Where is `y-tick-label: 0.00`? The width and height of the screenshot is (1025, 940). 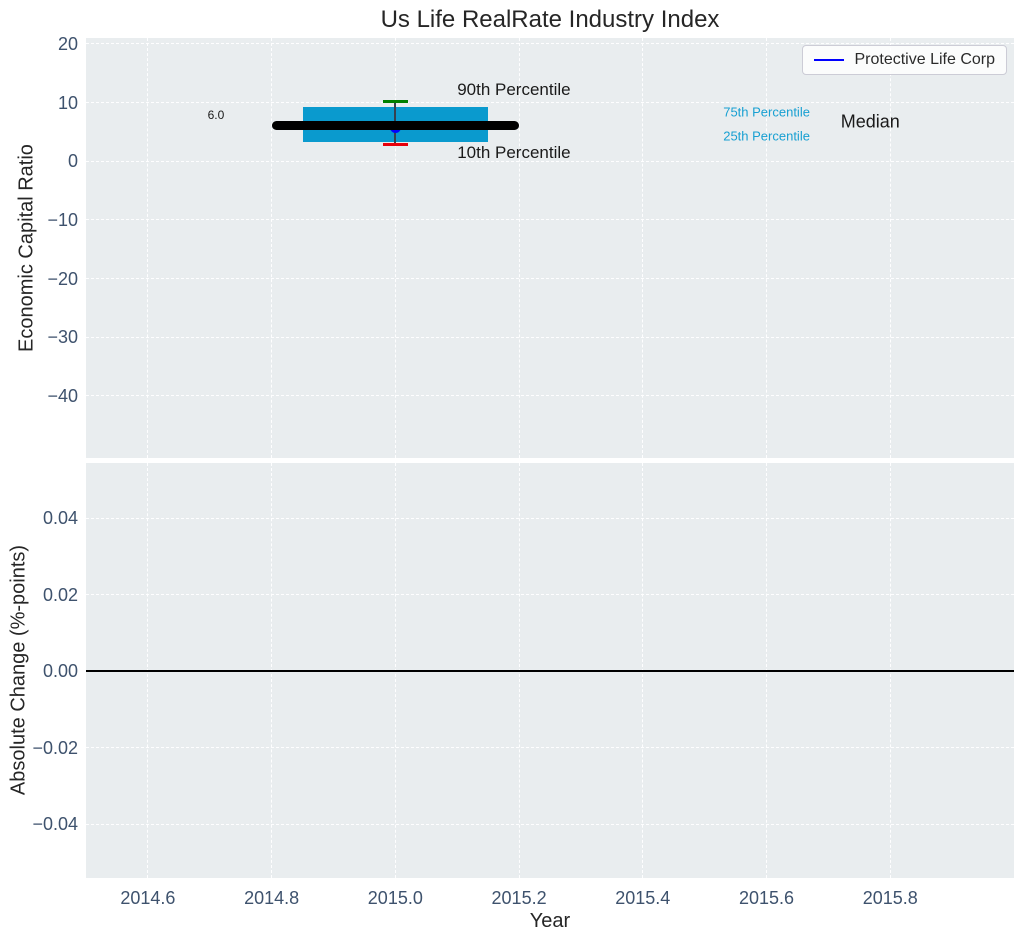 y-tick-label: 0.00 is located at coordinates (60, 671).